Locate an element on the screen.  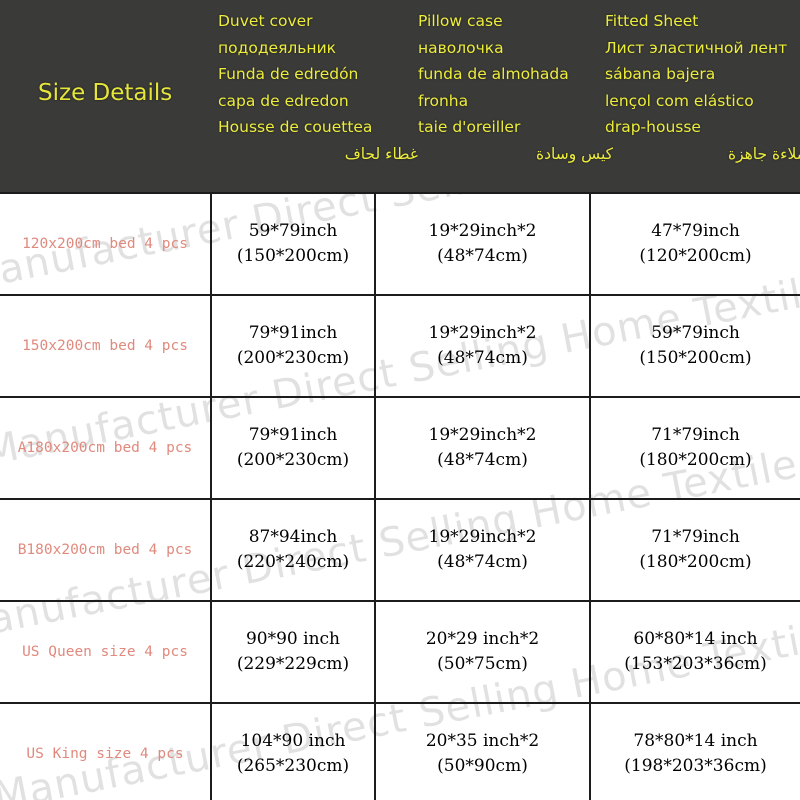
size-label: 120x200cm bed 4 pcs is located at coordinates (105, 244).